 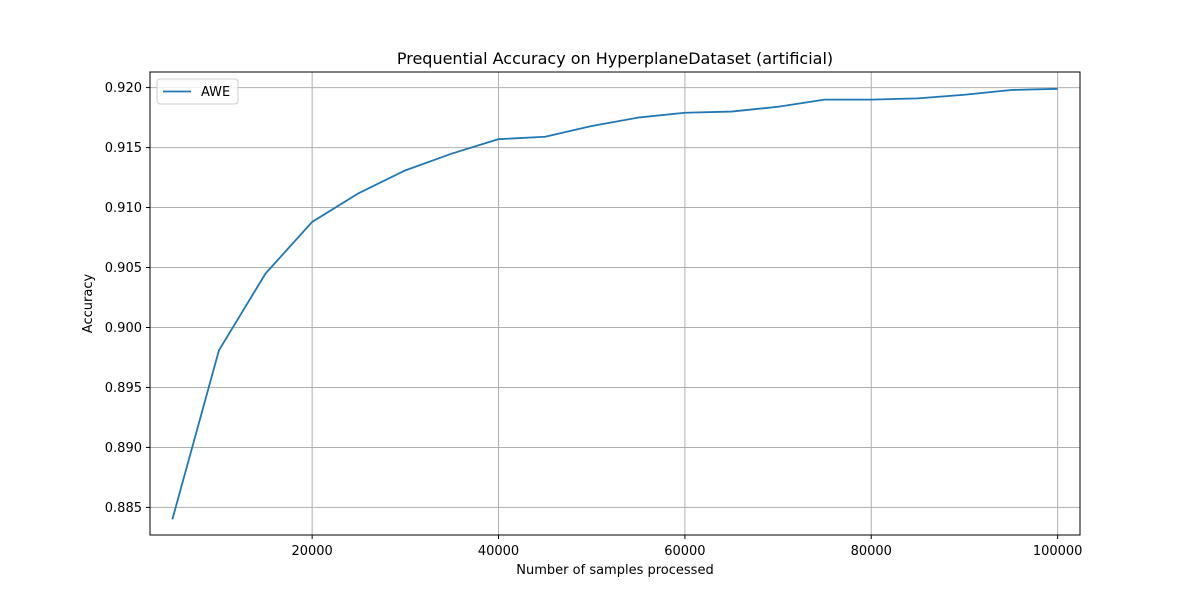 I want to click on legend-box, so click(x=197, y=91).